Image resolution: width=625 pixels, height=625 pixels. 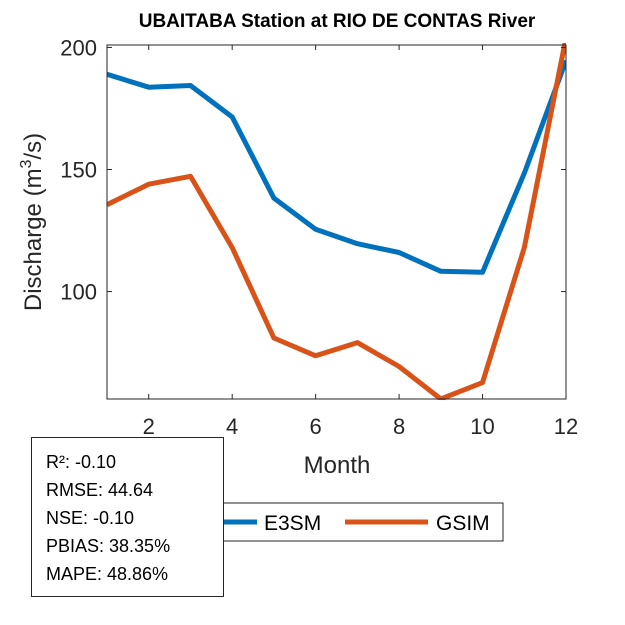 I want to click on metric-nse: NSE: -0.10, so click(x=90, y=518).